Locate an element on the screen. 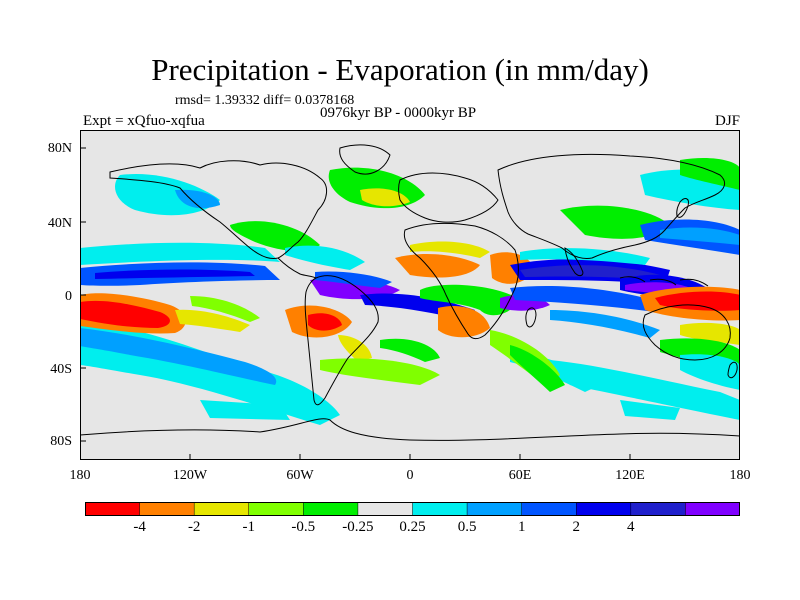 This screenshot has width=800, height=600. field-green-south-indian-b is located at coordinates (537, 368).